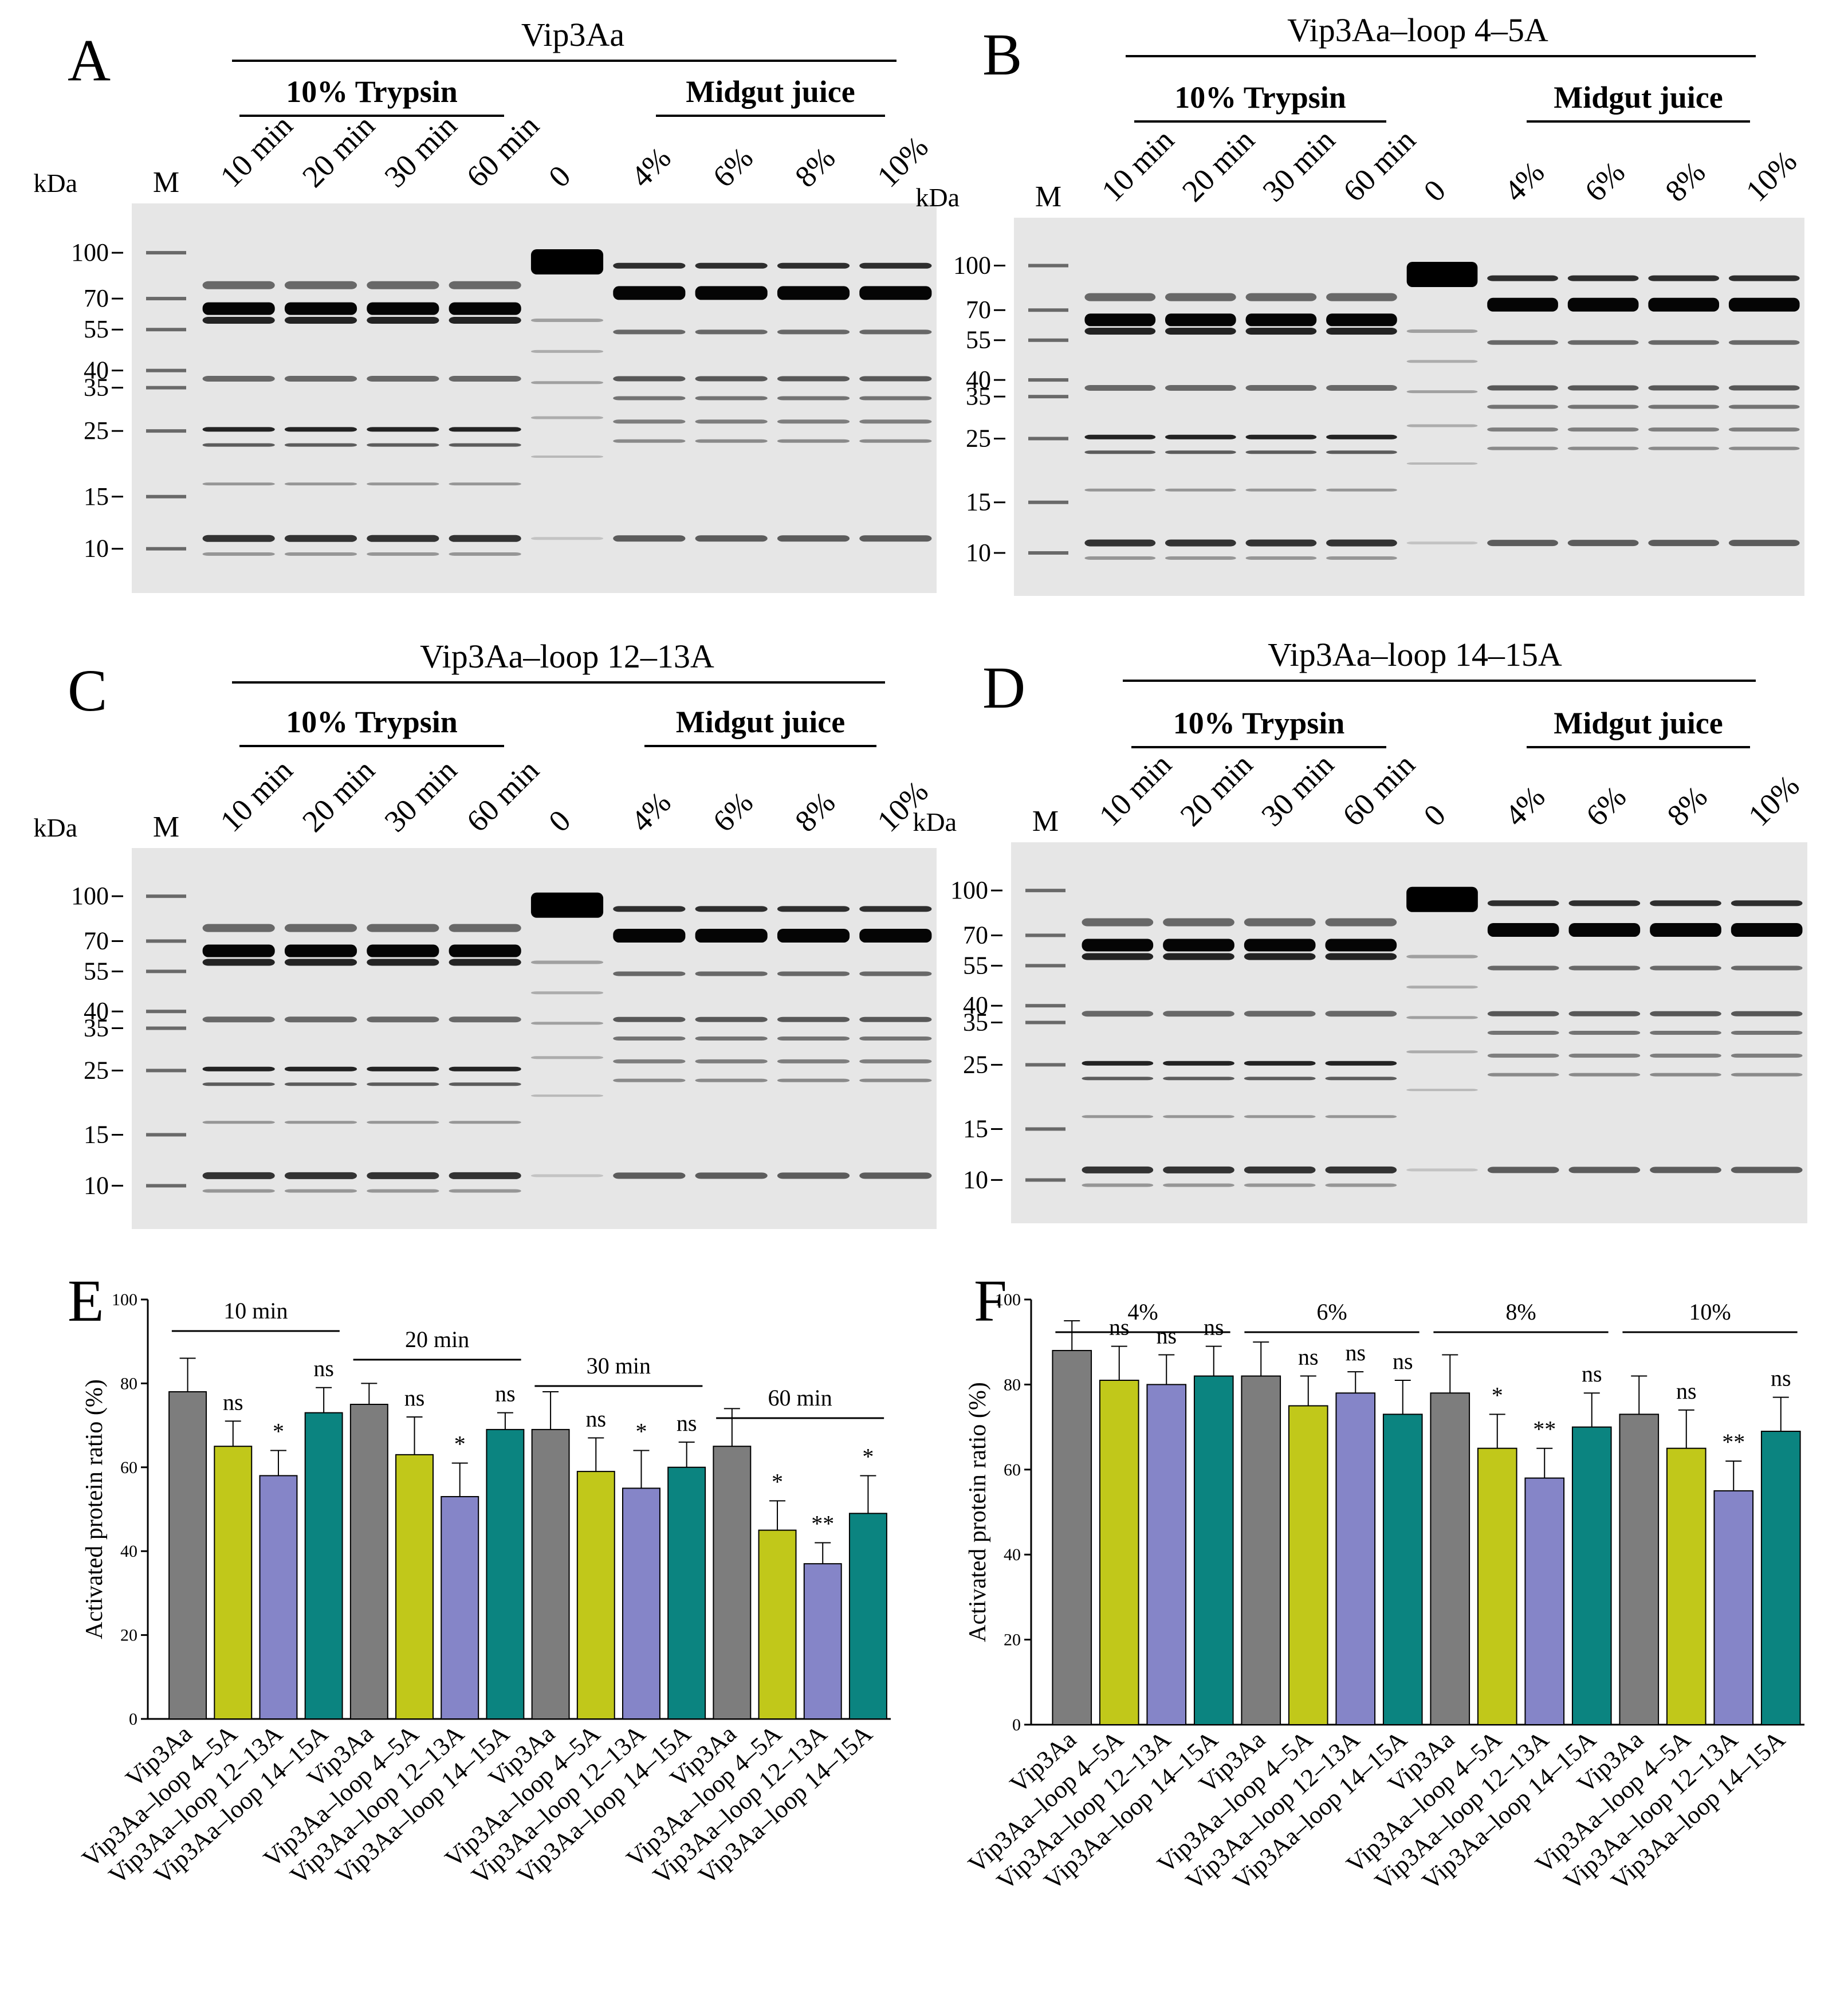 The height and width of the screenshot is (2010, 1848). Describe the element at coordinates (1520, 1312) in the screenshot. I see `group-label: 8%` at that location.